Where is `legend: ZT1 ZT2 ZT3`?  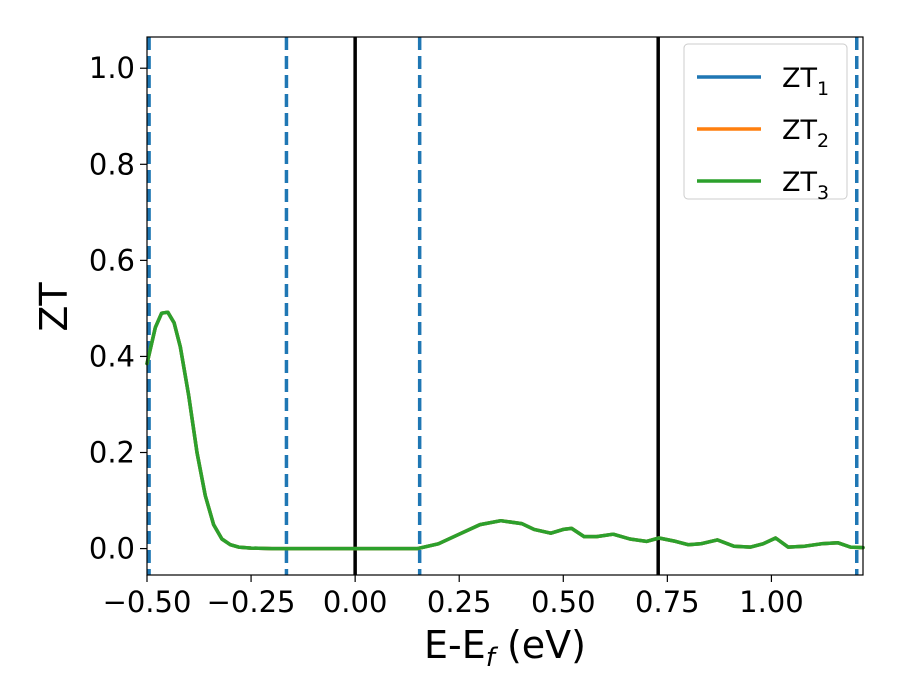 legend: ZT1 ZT2 ZT3 is located at coordinates (765, 123).